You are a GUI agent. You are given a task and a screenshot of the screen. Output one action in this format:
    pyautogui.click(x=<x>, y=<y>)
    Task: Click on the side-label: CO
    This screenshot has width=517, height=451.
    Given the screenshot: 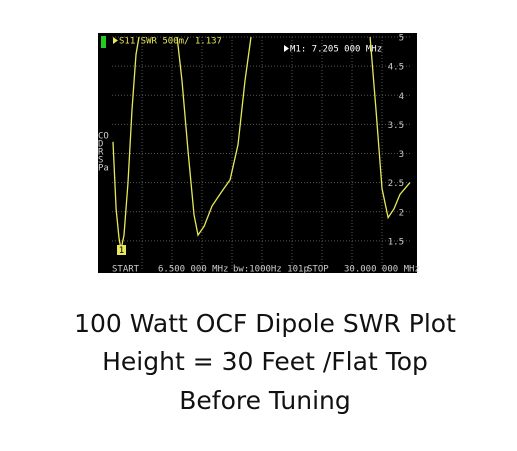 What is the action you would take?
    pyautogui.click(x=103, y=137)
    